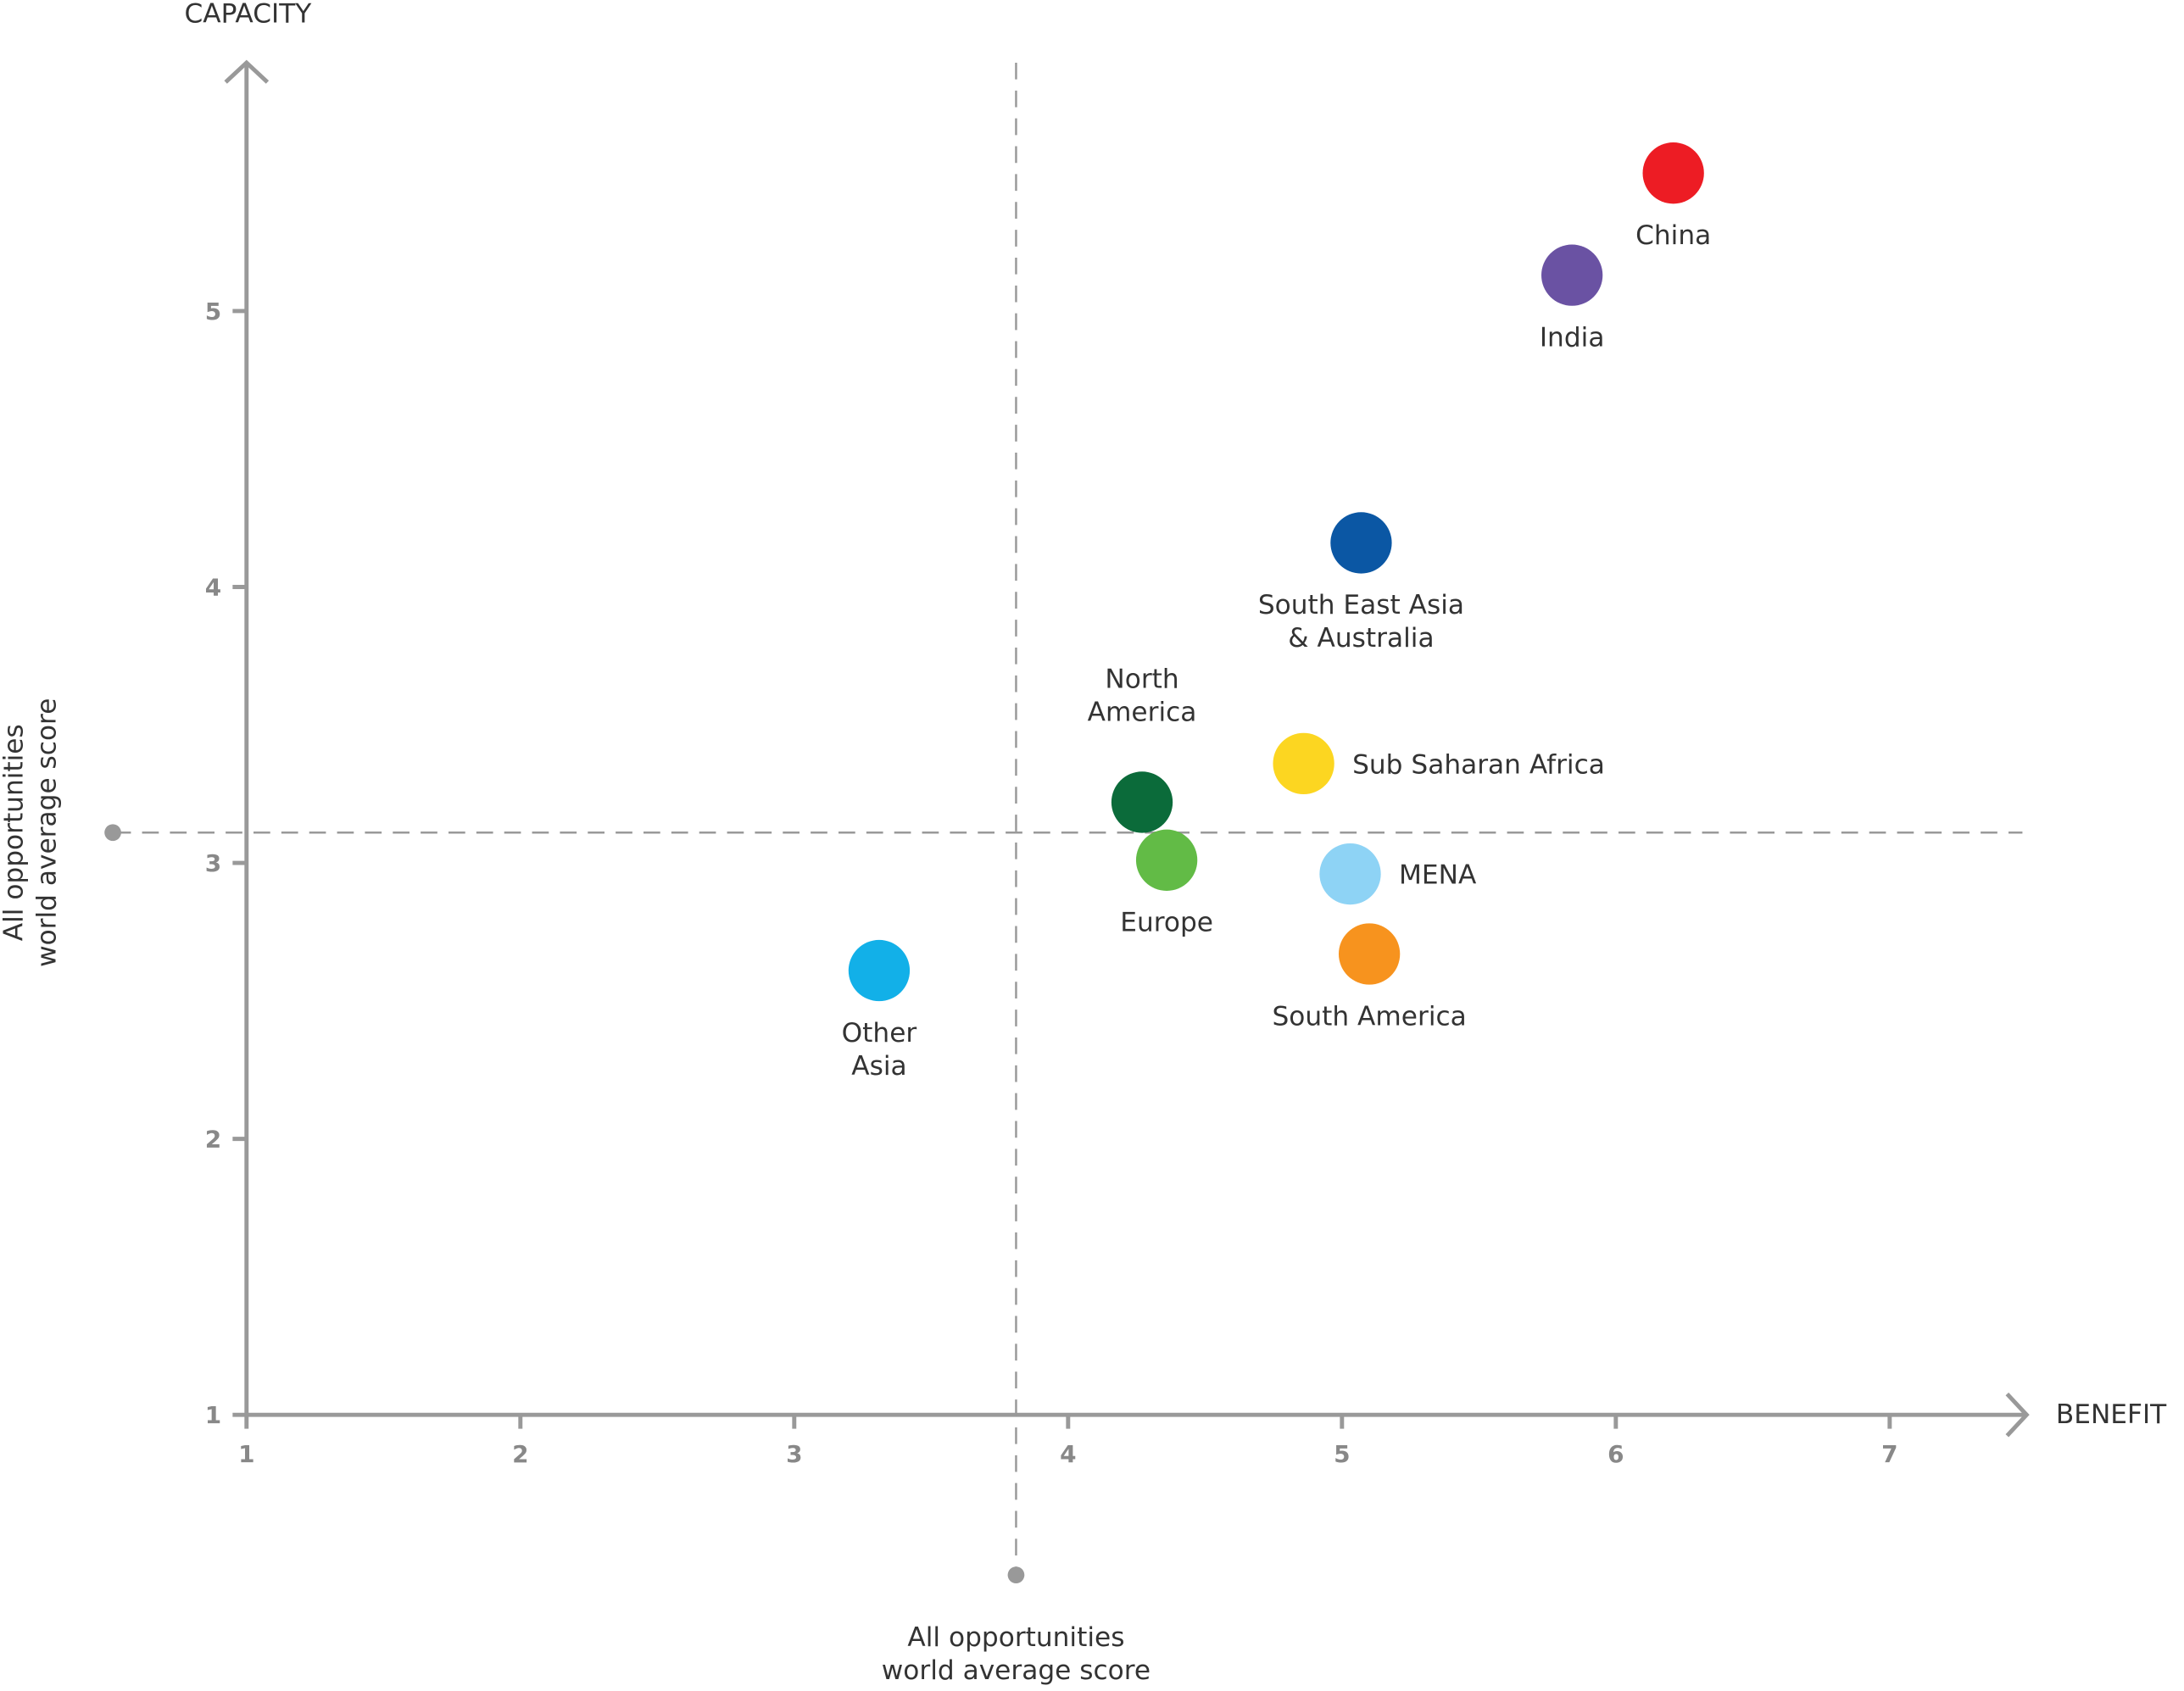 The height and width of the screenshot is (1691, 2184). What do you see at coordinates (1438, 875) in the screenshot?
I see `point-label: MENA` at bounding box center [1438, 875].